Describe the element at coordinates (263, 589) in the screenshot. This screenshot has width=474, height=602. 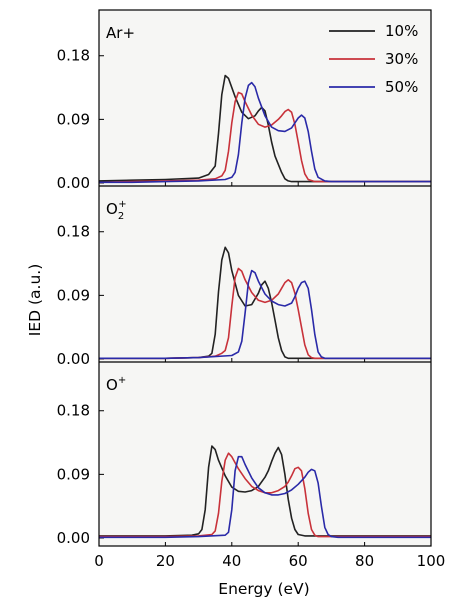
I see `x-axis-title: Energy (eV)` at that location.